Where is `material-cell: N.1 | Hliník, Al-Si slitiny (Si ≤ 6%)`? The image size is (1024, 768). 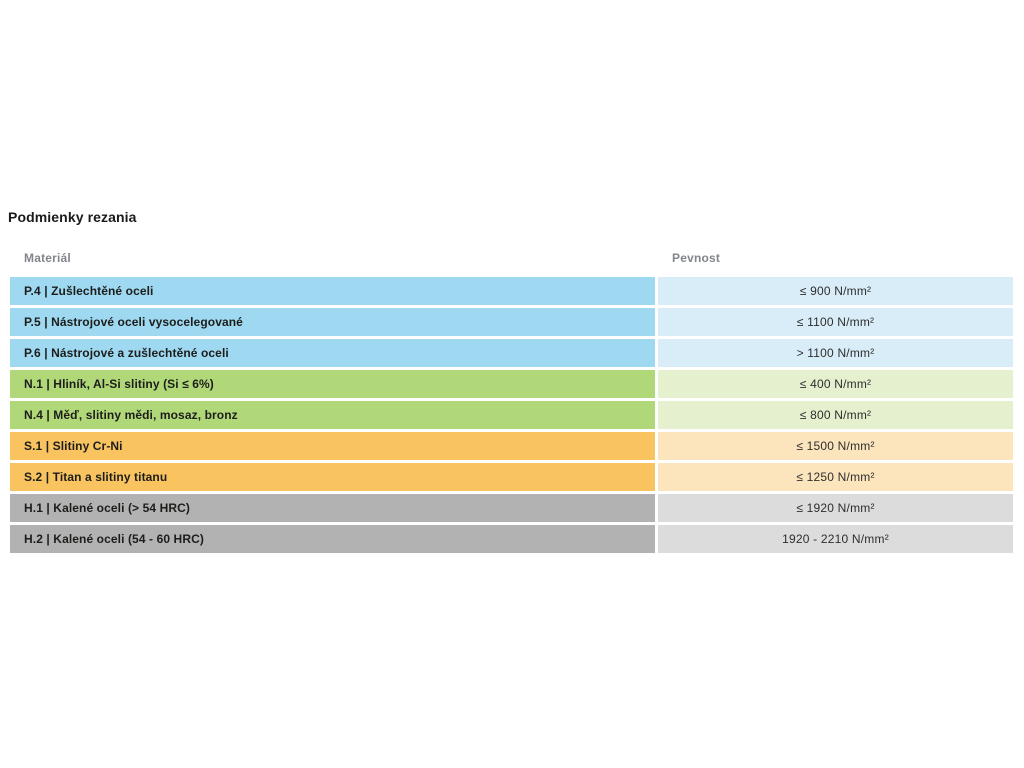
material-cell: N.1 | Hliník, Al-Si slitiny (Si ≤ 6%) is located at coordinates (332, 384).